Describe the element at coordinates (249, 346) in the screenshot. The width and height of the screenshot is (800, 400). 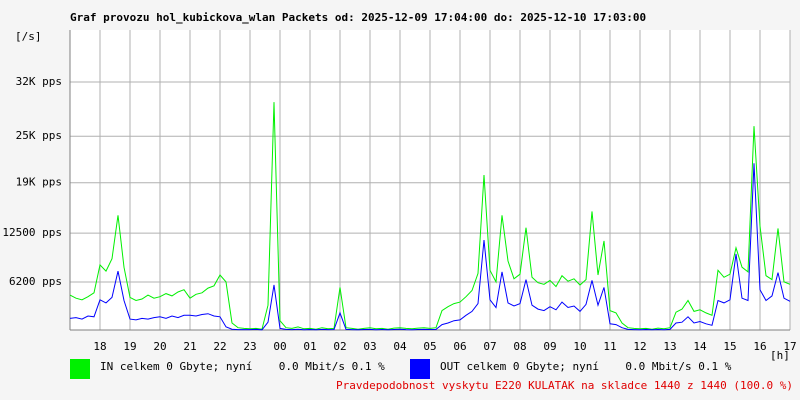
I see `x-tick-label: 23` at that location.